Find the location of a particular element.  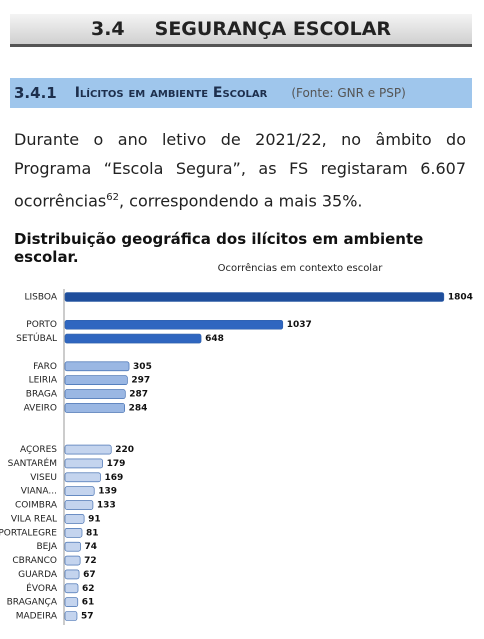

category-label: BRAGA is located at coordinates (42, 395).